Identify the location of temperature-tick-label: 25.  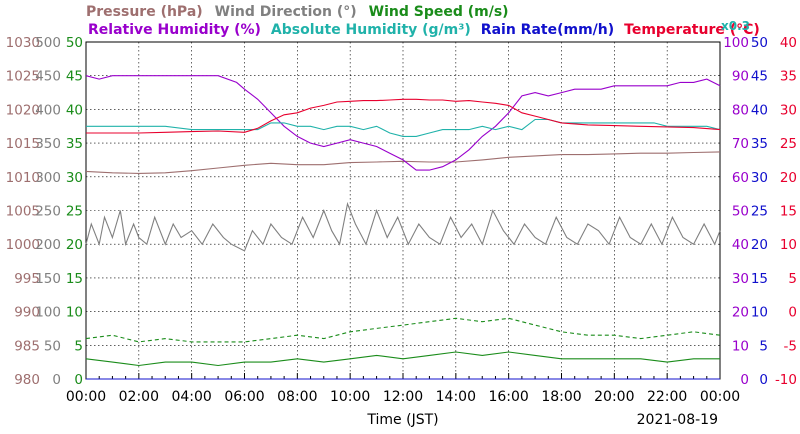
(788, 144).